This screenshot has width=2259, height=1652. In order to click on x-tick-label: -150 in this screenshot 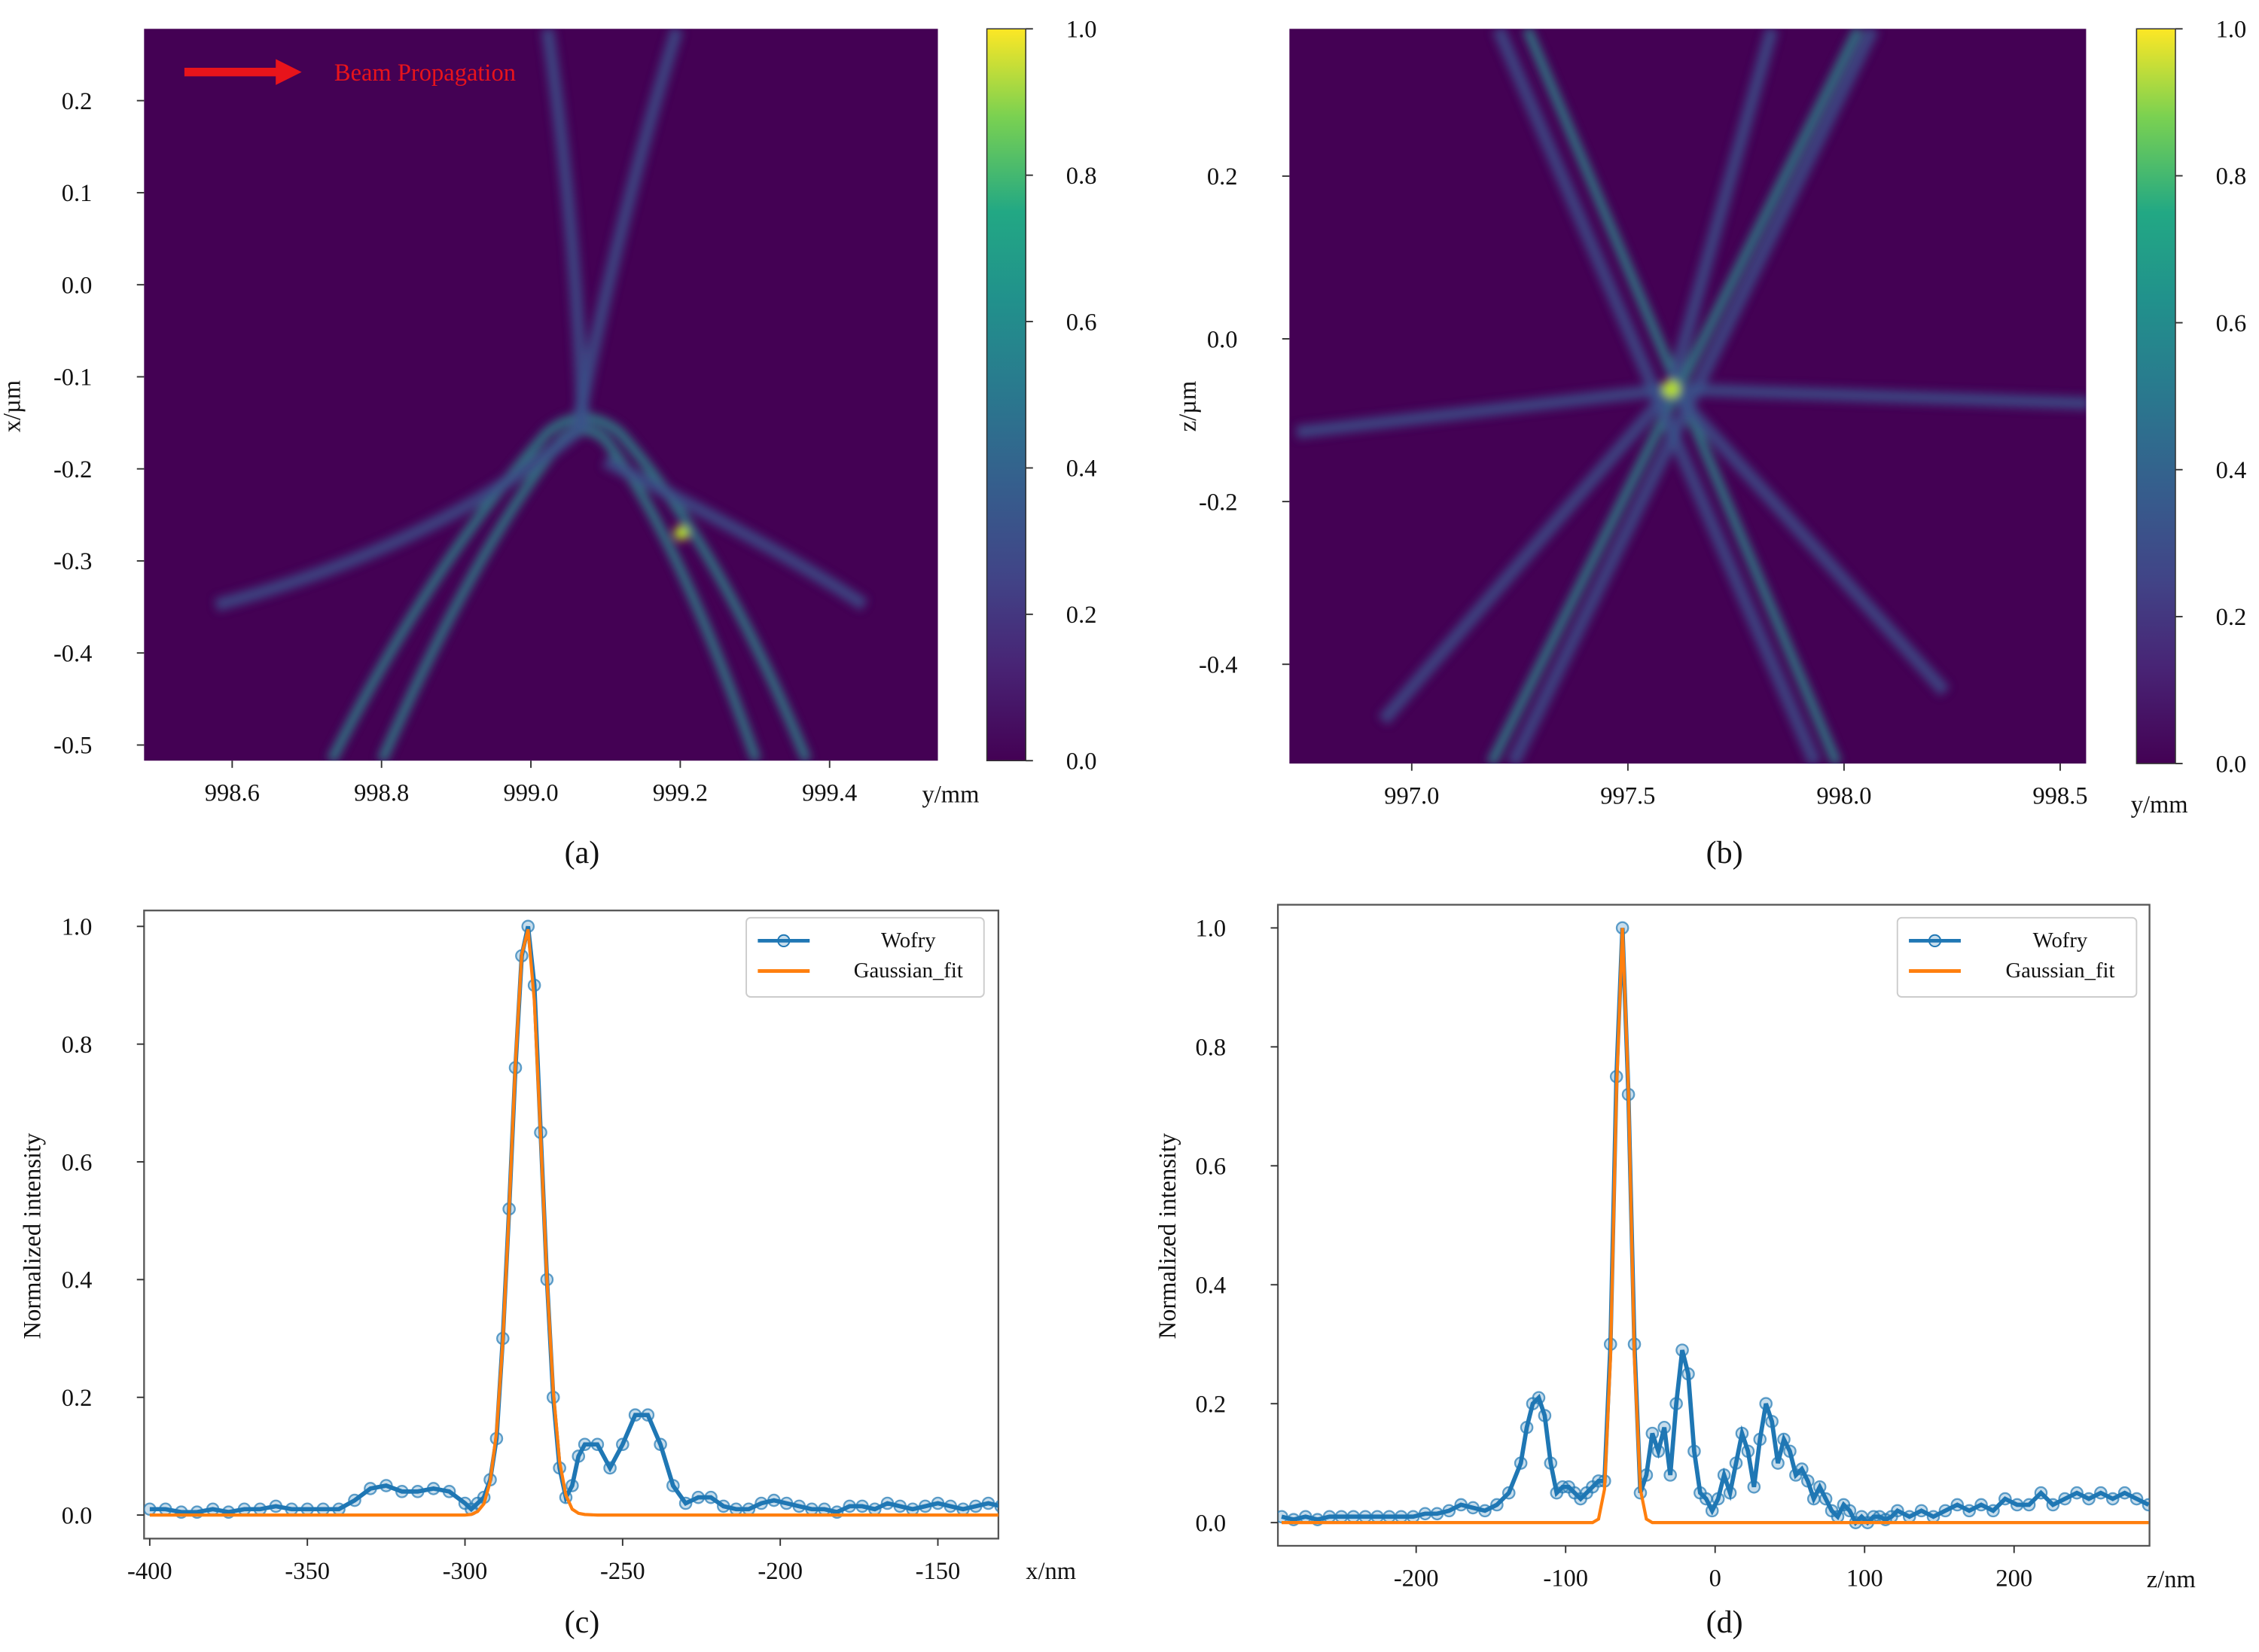, I will do `click(938, 1571)`.